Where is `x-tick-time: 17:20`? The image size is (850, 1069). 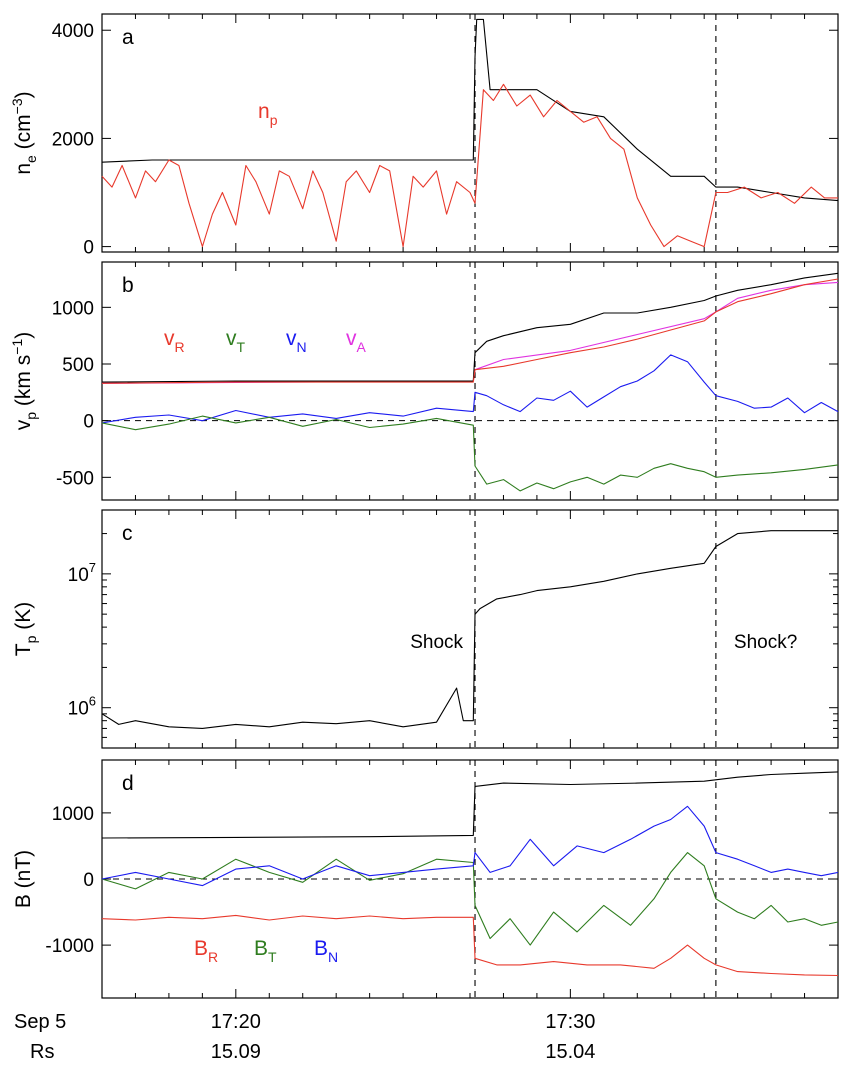
x-tick-time: 17:20 is located at coordinates (236, 1022).